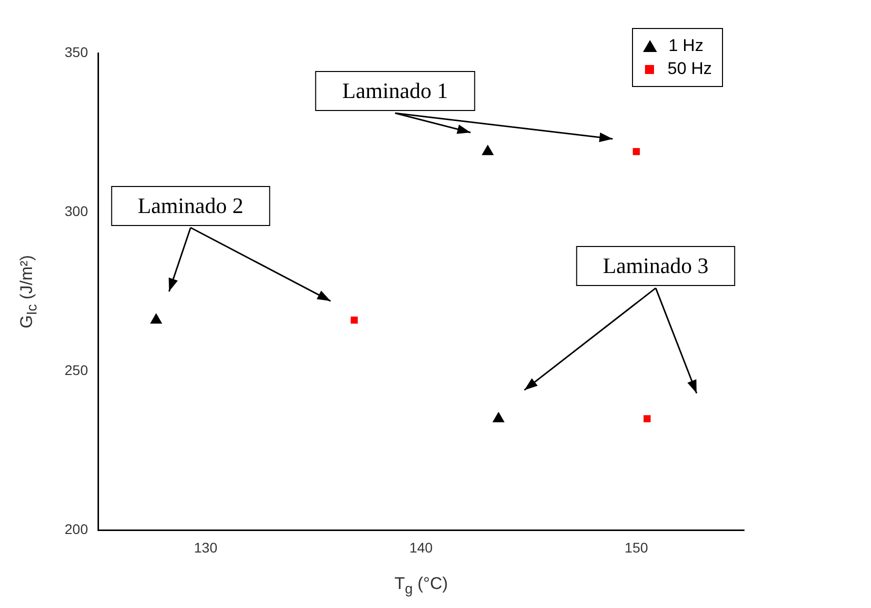  What do you see at coordinates (636, 547) in the screenshot?
I see `x-tick-label: 150` at bounding box center [636, 547].